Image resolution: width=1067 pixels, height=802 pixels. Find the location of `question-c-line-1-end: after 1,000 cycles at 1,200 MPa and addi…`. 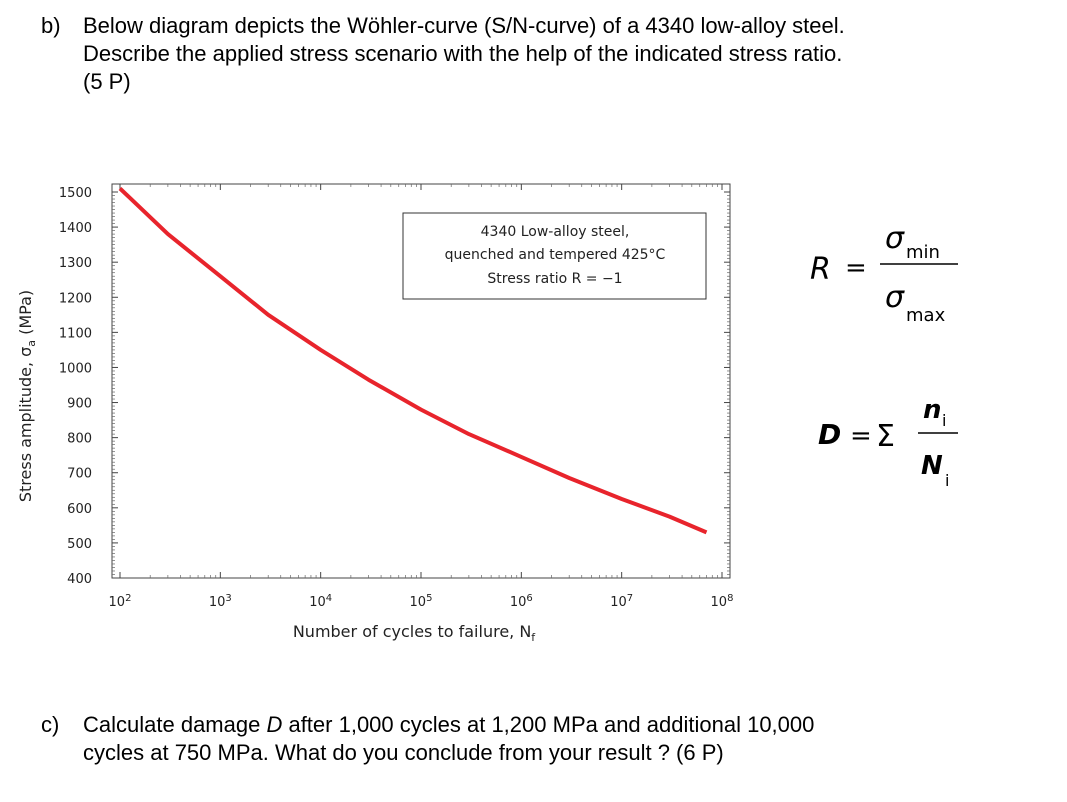

question-c-line-1-end: after 1,000 cycles at 1,200 MPa and addi… is located at coordinates (548, 724).